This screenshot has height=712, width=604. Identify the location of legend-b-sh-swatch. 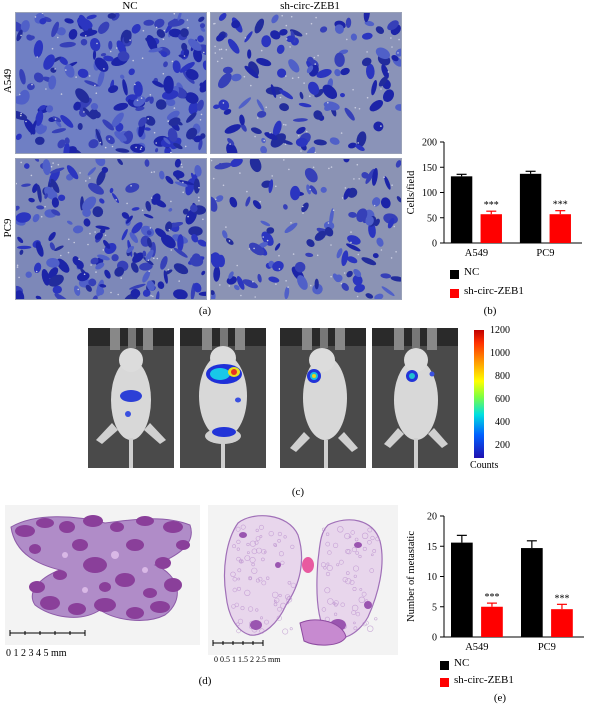
(454, 293).